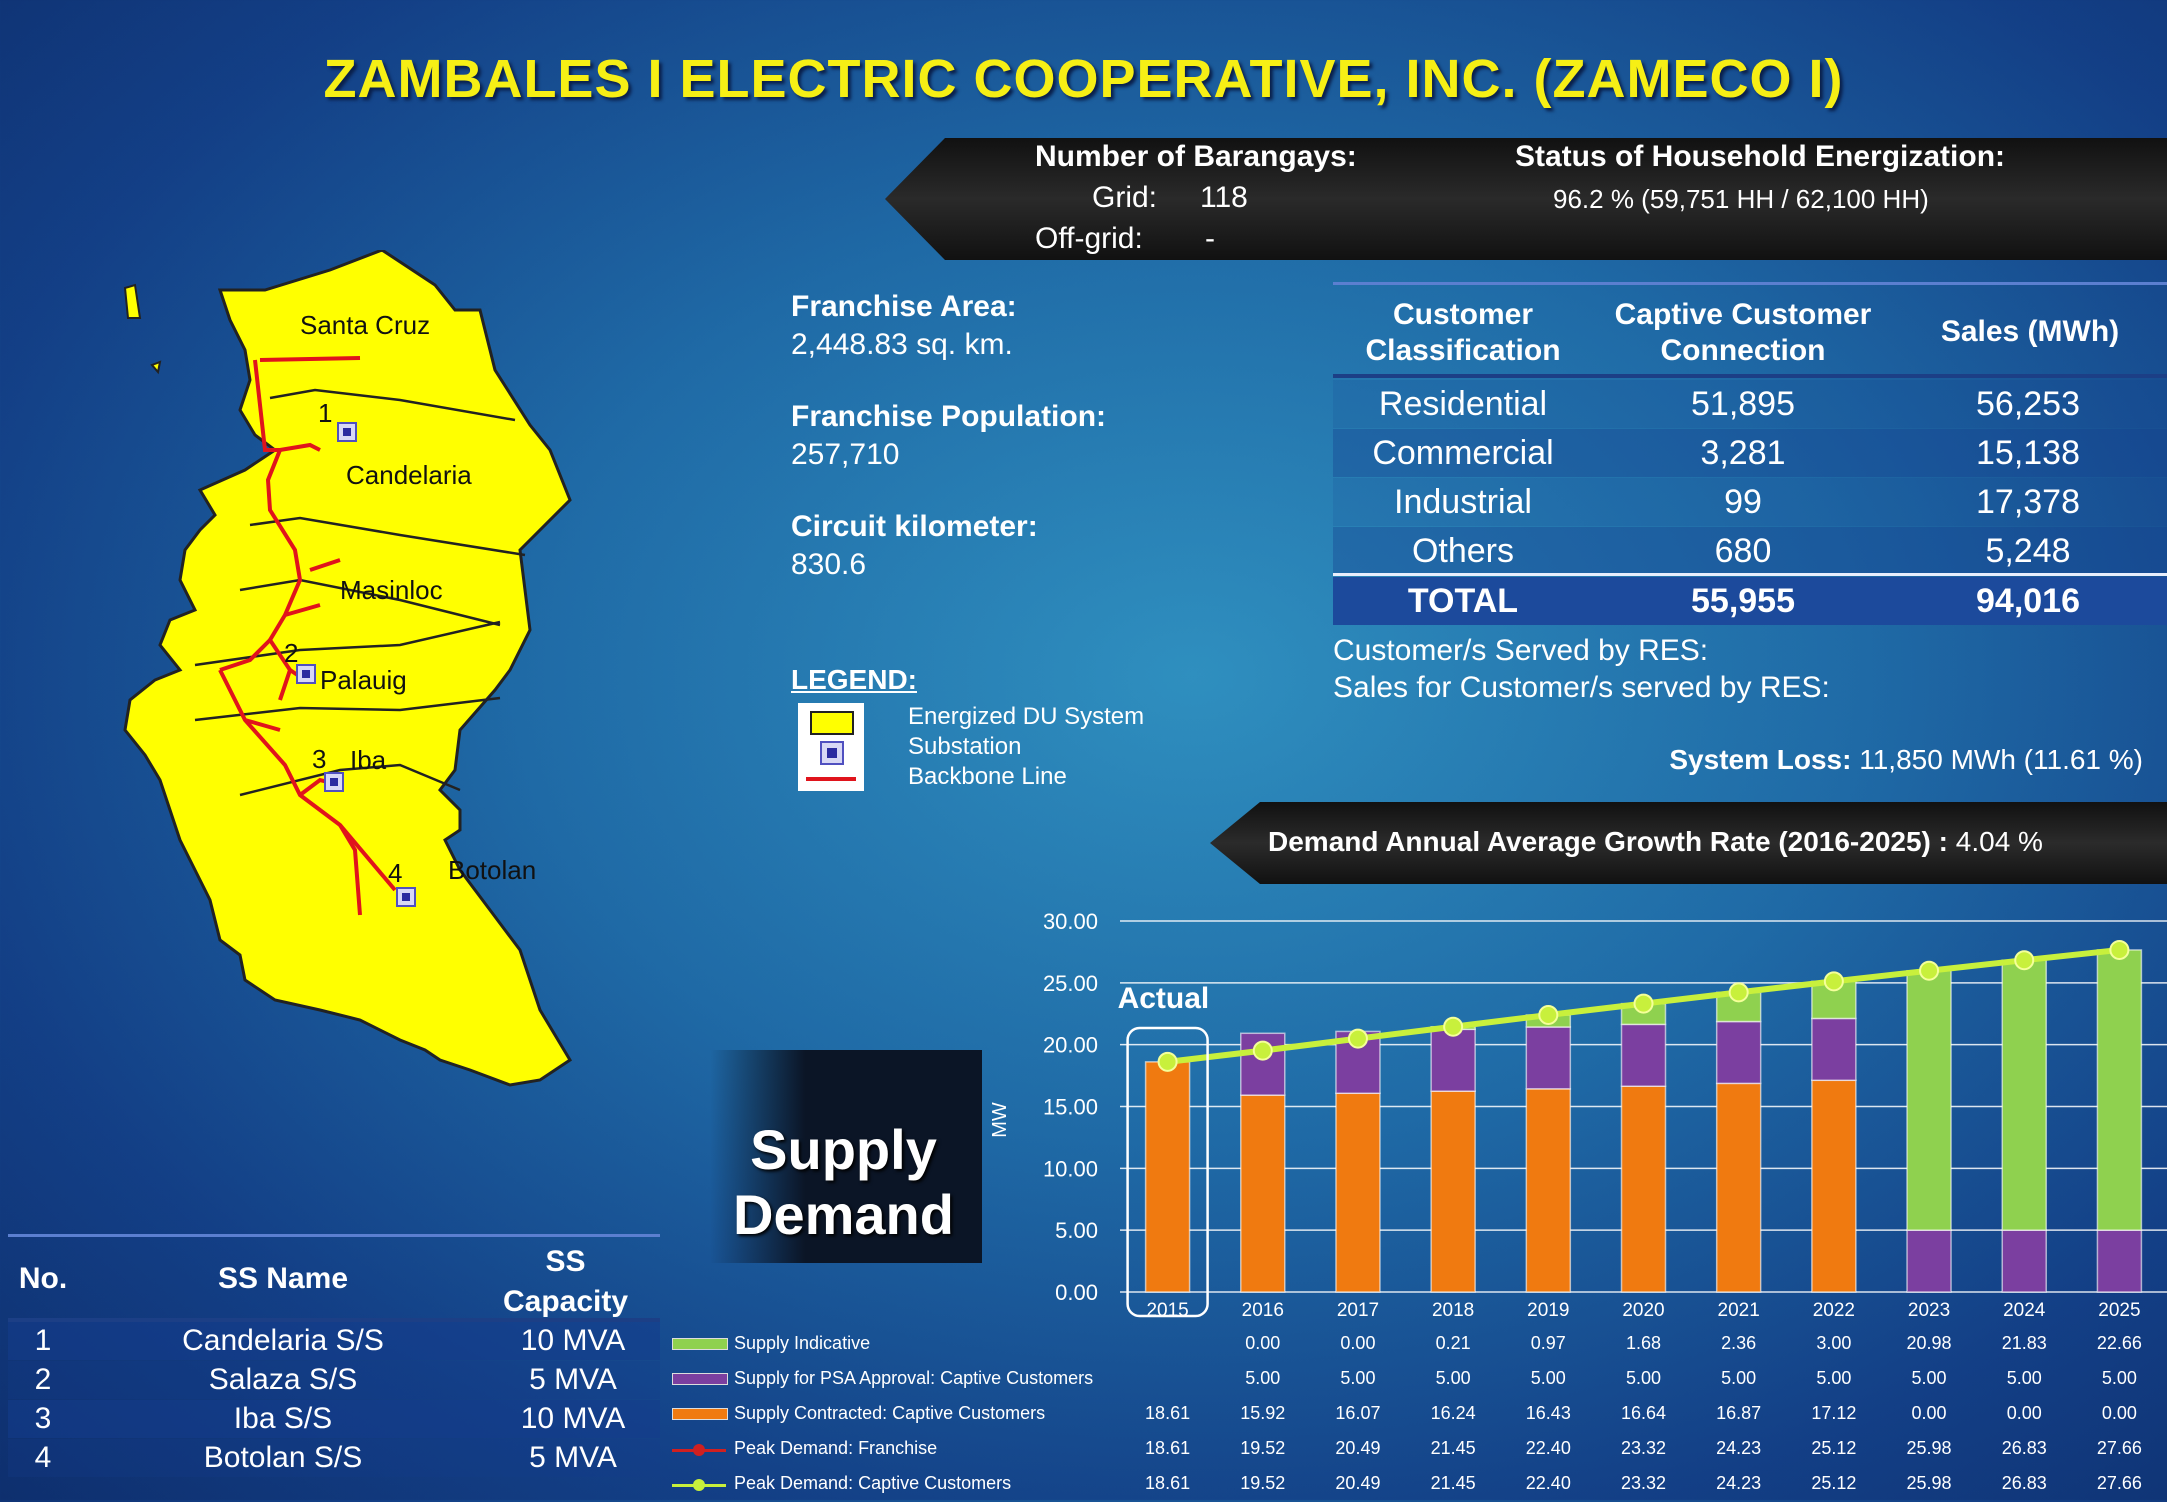 Image resolution: width=2167 pixels, height=1502 pixels. Describe the element at coordinates (43, 1457) in the screenshot. I see `ss-cell-no: 4` at that location.